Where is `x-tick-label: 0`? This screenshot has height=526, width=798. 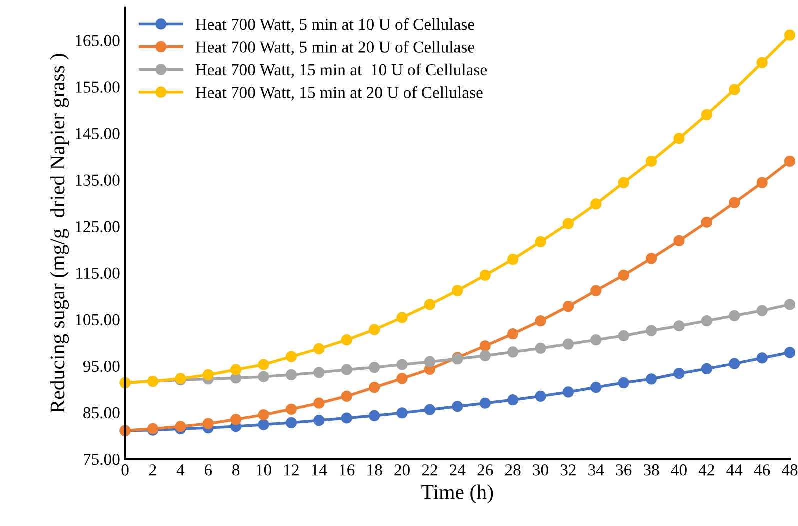
x-tick-label: 0 is located at coordinates (125, 470).